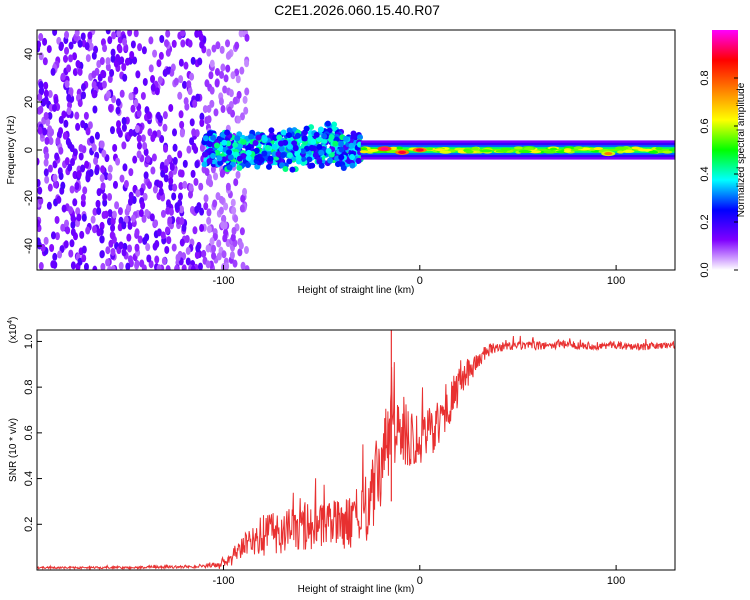 This screenshot has height=600, width=750. Describe the element at coordinates (29, 54) in the screenshot. I see `spectrogram-y-tick-label: 40` at that location.